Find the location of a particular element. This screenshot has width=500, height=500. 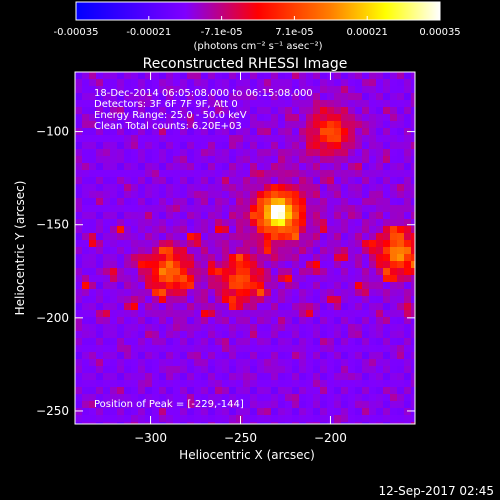

y-tick-label: −250 is located at coordinates (52, 411).